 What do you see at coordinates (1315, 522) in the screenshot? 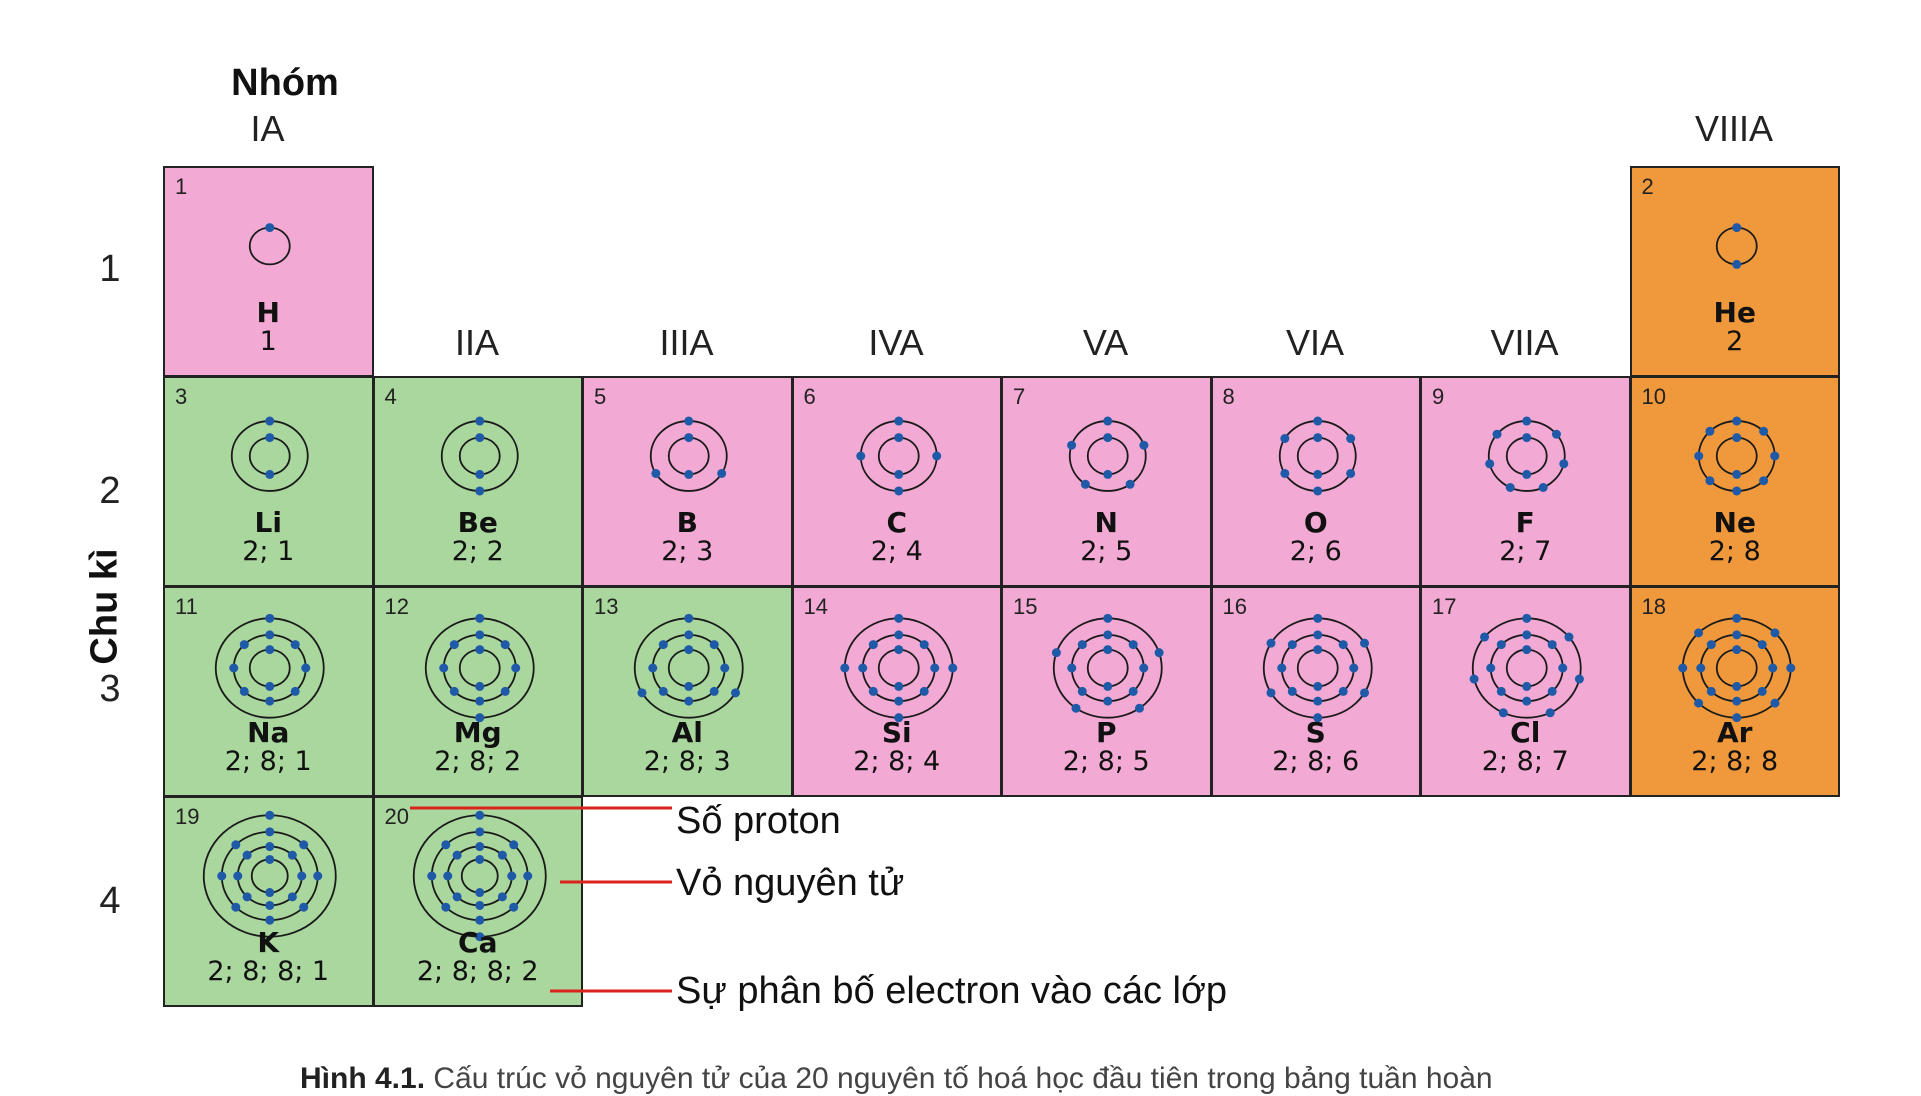
I see `element-symbol: O` at bounding box center [1315, 522].